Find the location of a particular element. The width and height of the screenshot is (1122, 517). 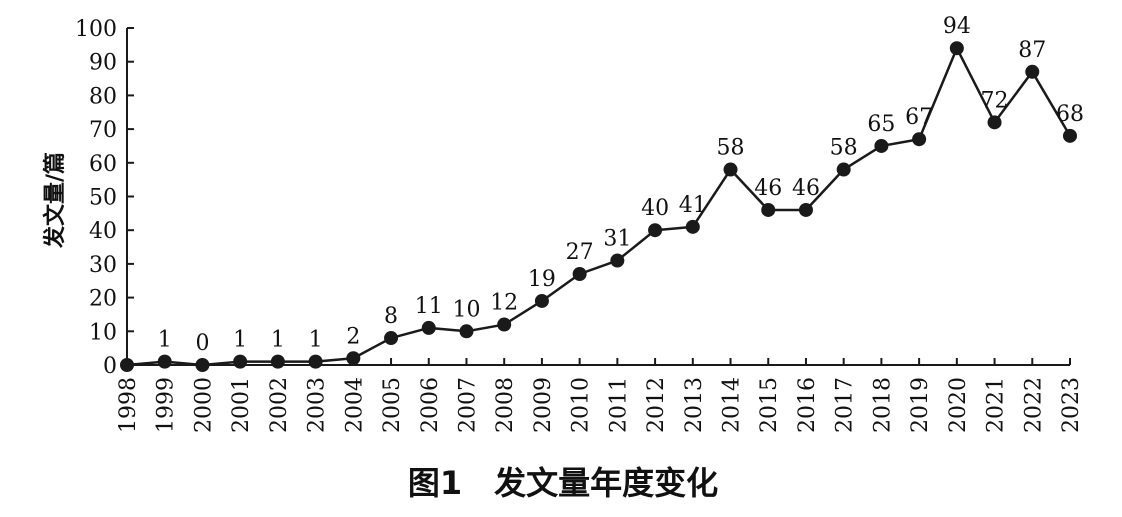

data-label: 72 is located at coordinates (995, 100).